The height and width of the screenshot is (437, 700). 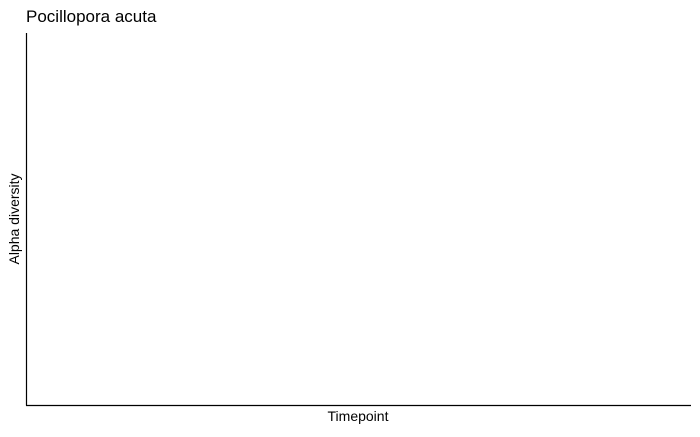 I want to click on x-axis-label: Timepoint, so click(x=358, y=416).